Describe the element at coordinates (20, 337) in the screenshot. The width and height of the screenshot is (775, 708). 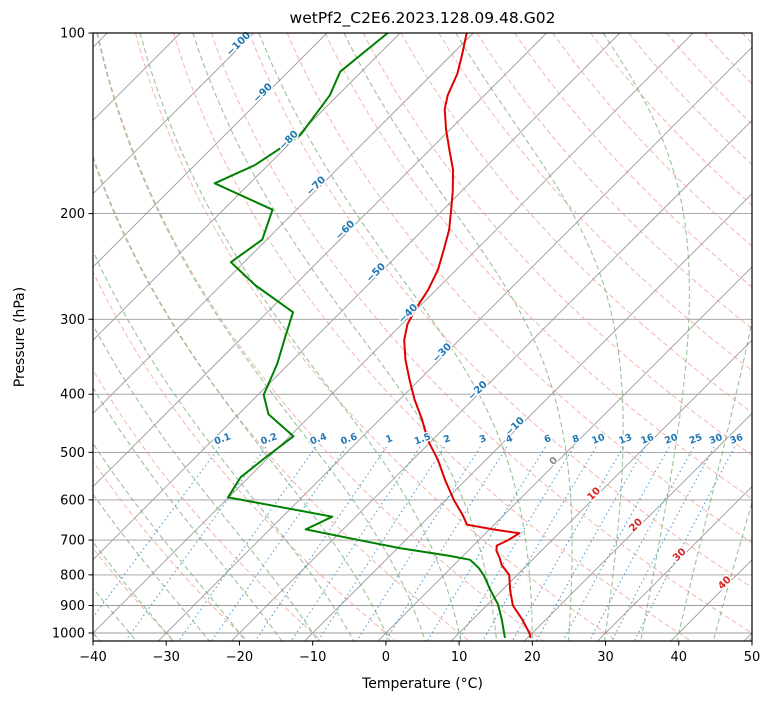
I see `y-axis-label: Pressure (hPa)` at that location.